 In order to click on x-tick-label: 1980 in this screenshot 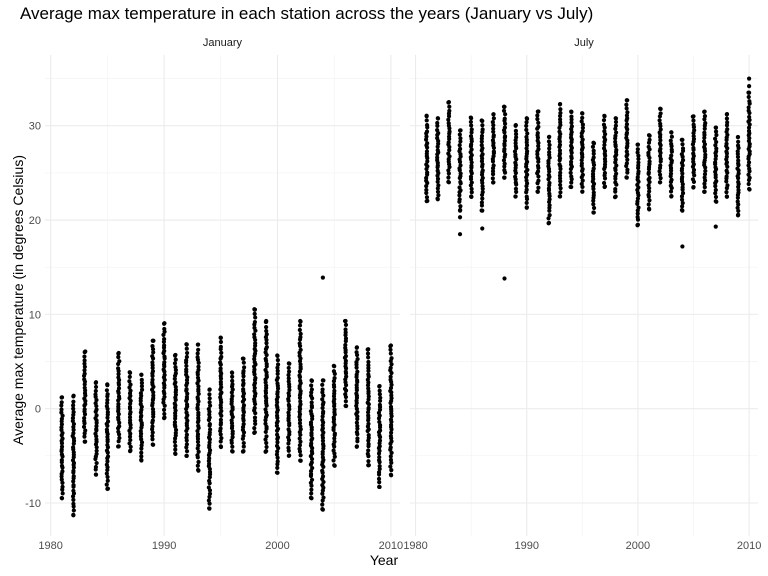, I will do `click(415, 546)`.